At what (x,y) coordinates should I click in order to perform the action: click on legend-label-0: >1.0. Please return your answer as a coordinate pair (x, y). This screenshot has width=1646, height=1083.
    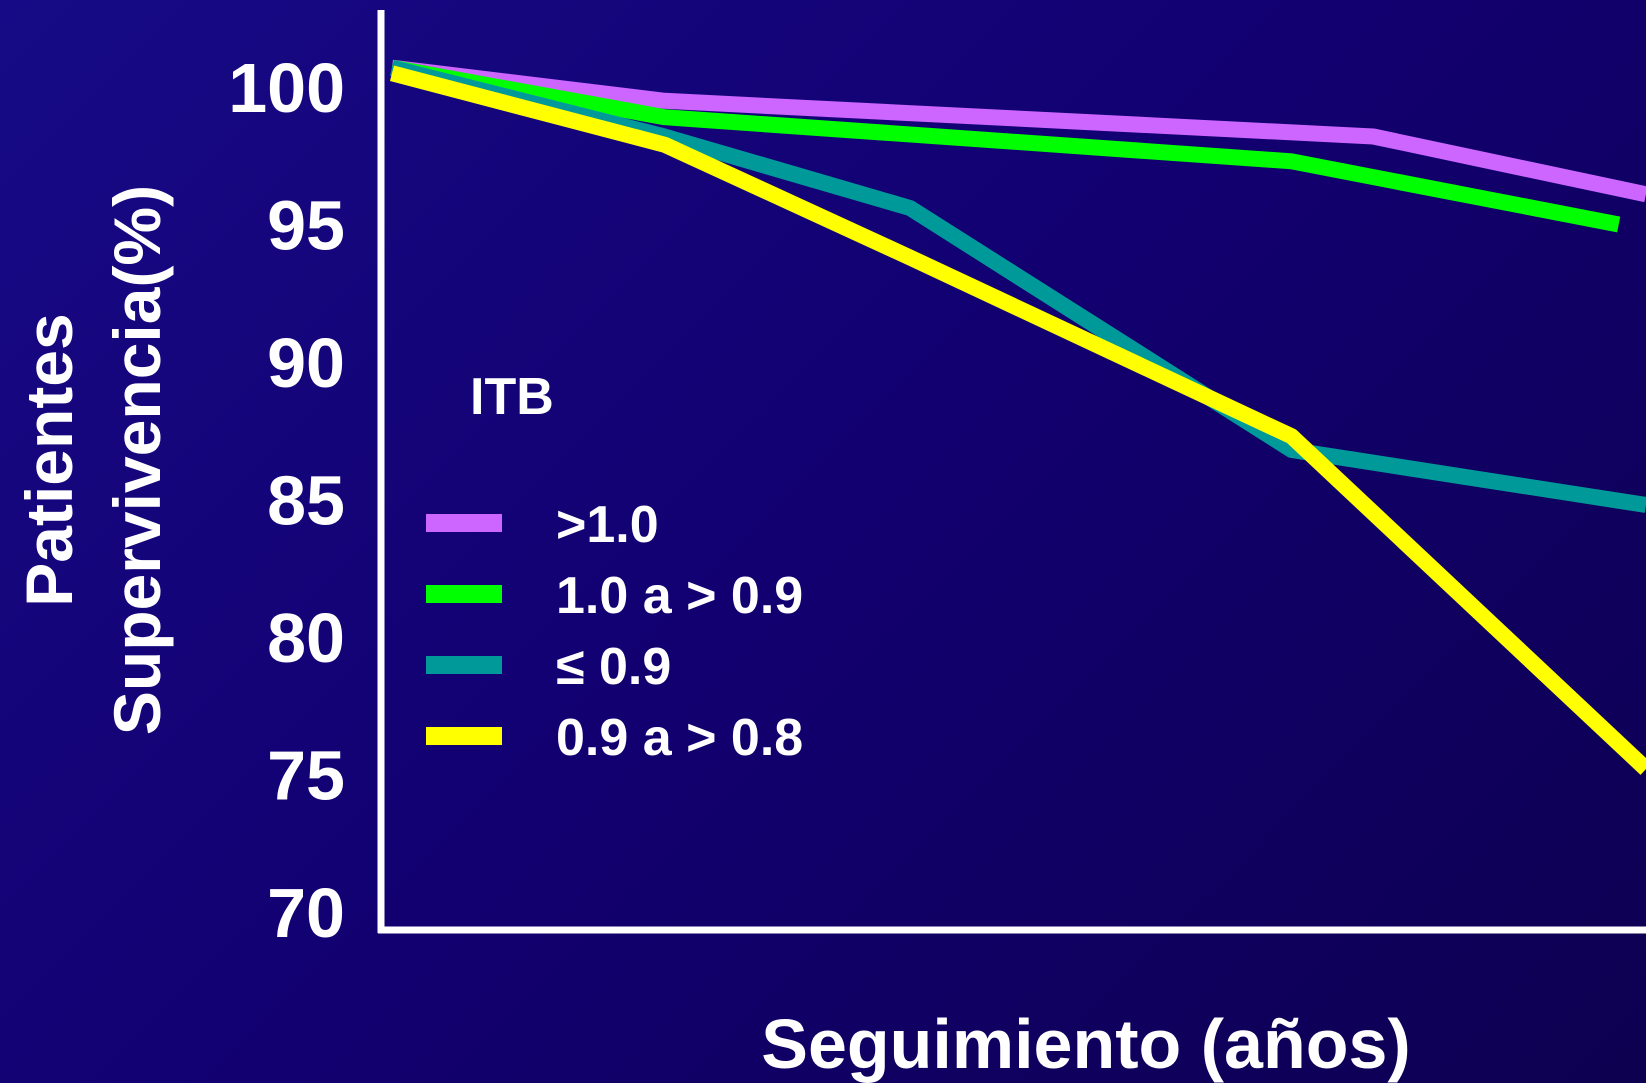
    Looking at the image, I should click on (607, 525).